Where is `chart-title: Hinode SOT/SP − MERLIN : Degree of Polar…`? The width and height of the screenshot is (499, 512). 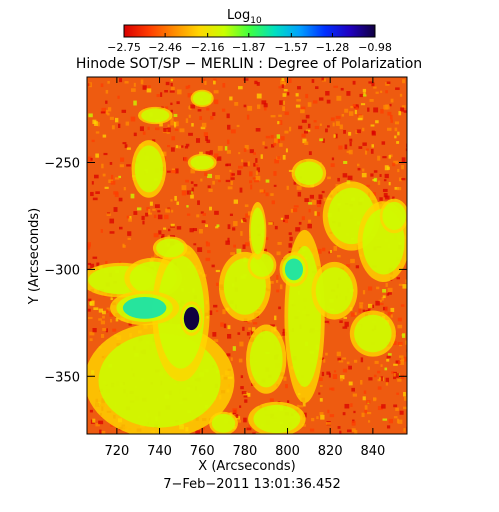 chart-title: Hinode SOT/SP − MERLIN : Degree of Polar… is located at coordinates (249, 64).